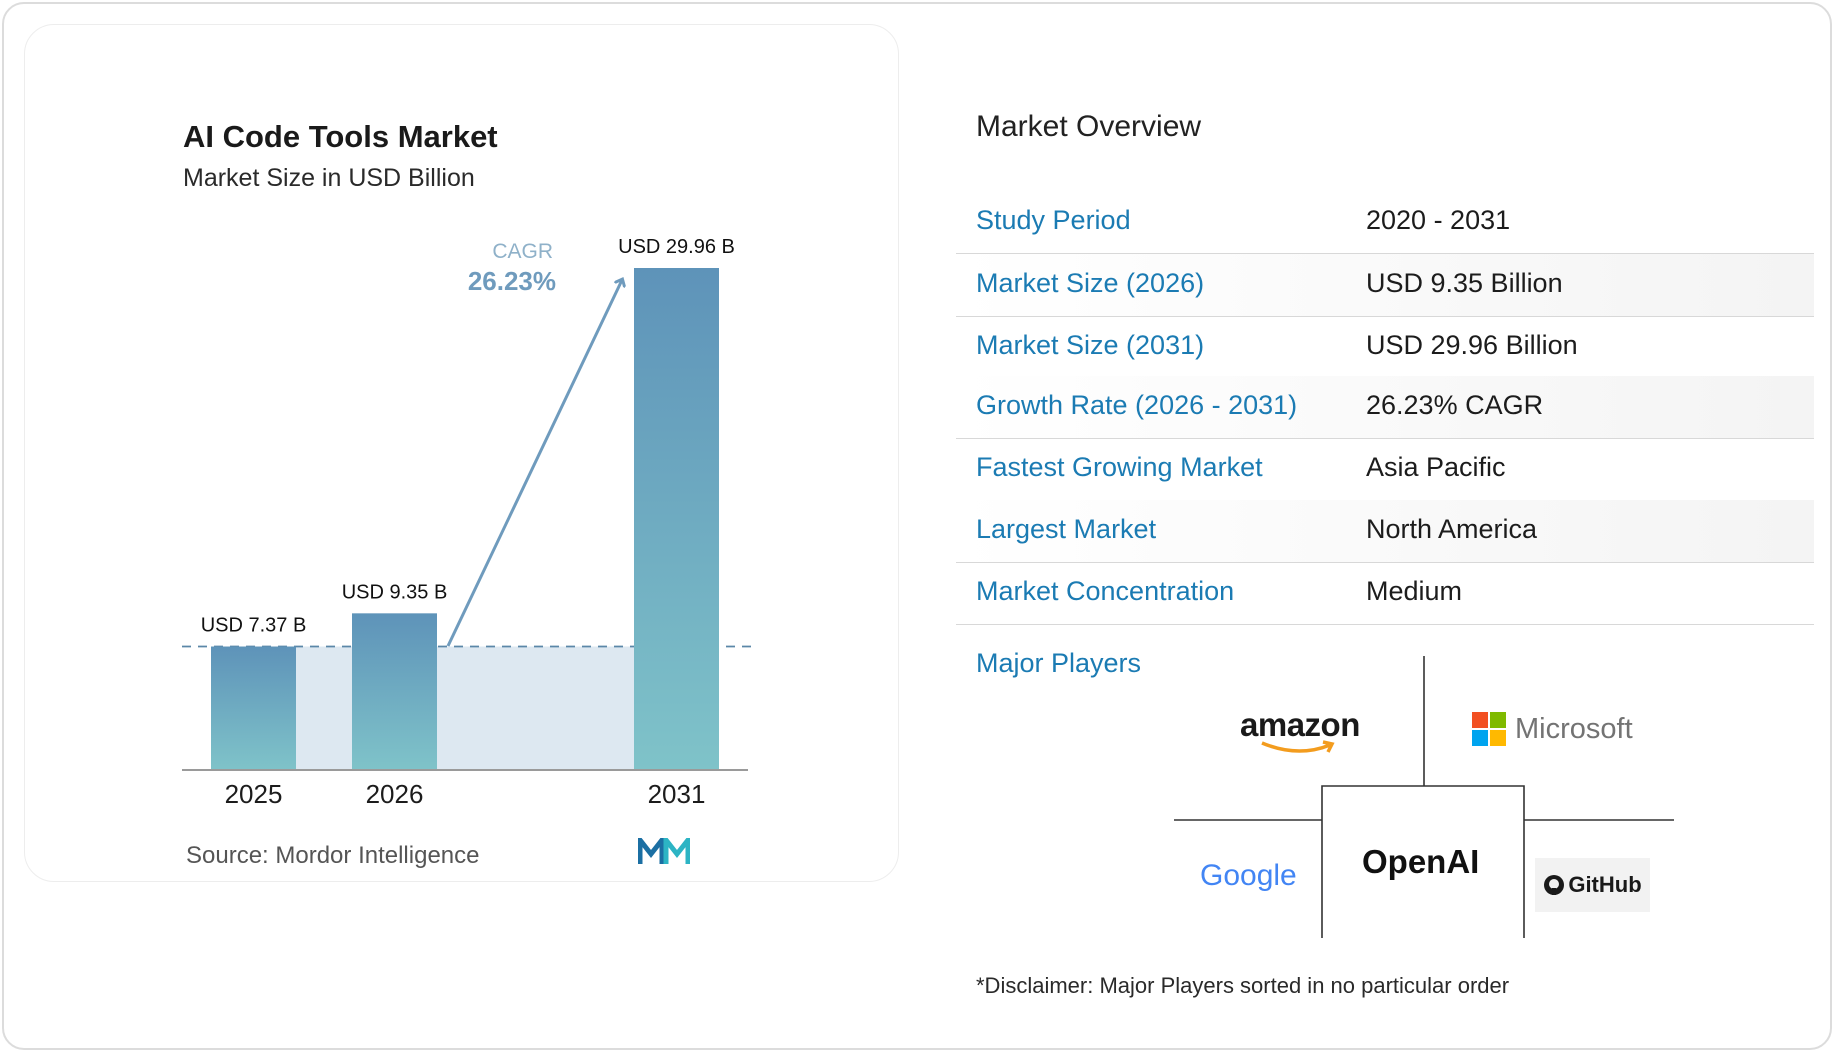 The height and width of the screenshot is (1054, 1836). I want to click on amazon-wordmark: amazon, so click(1300, 724).